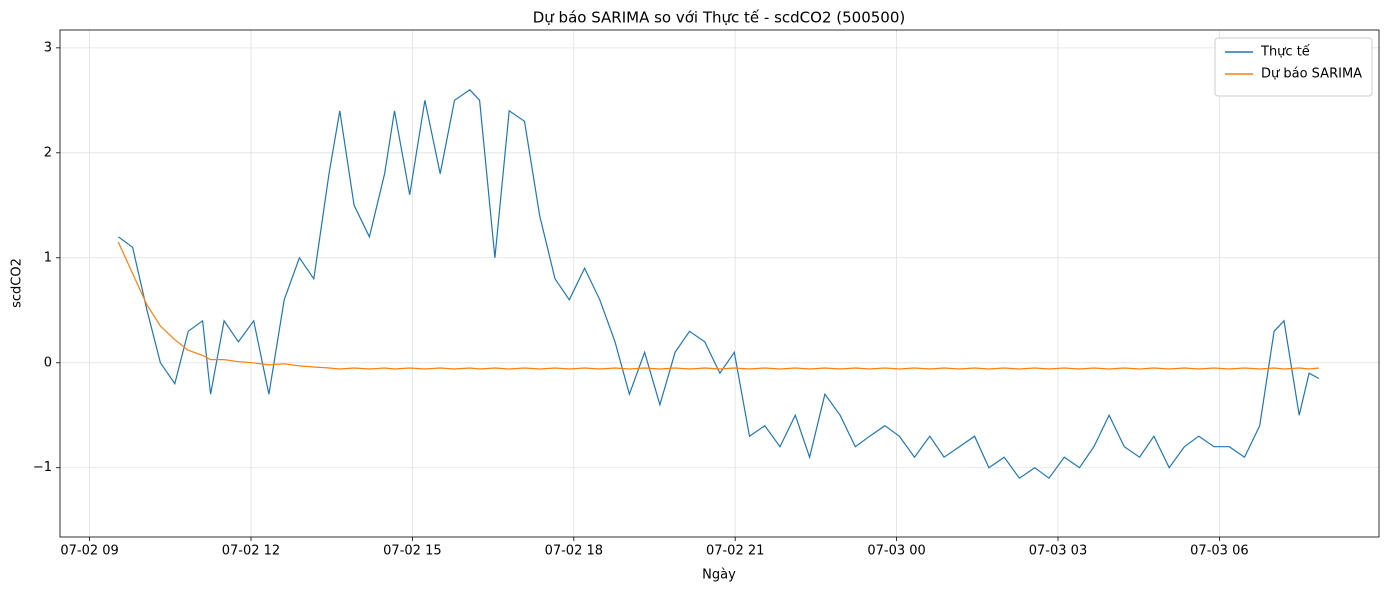  I want to click on x-axis-label: Ngày, so click(719, 575).